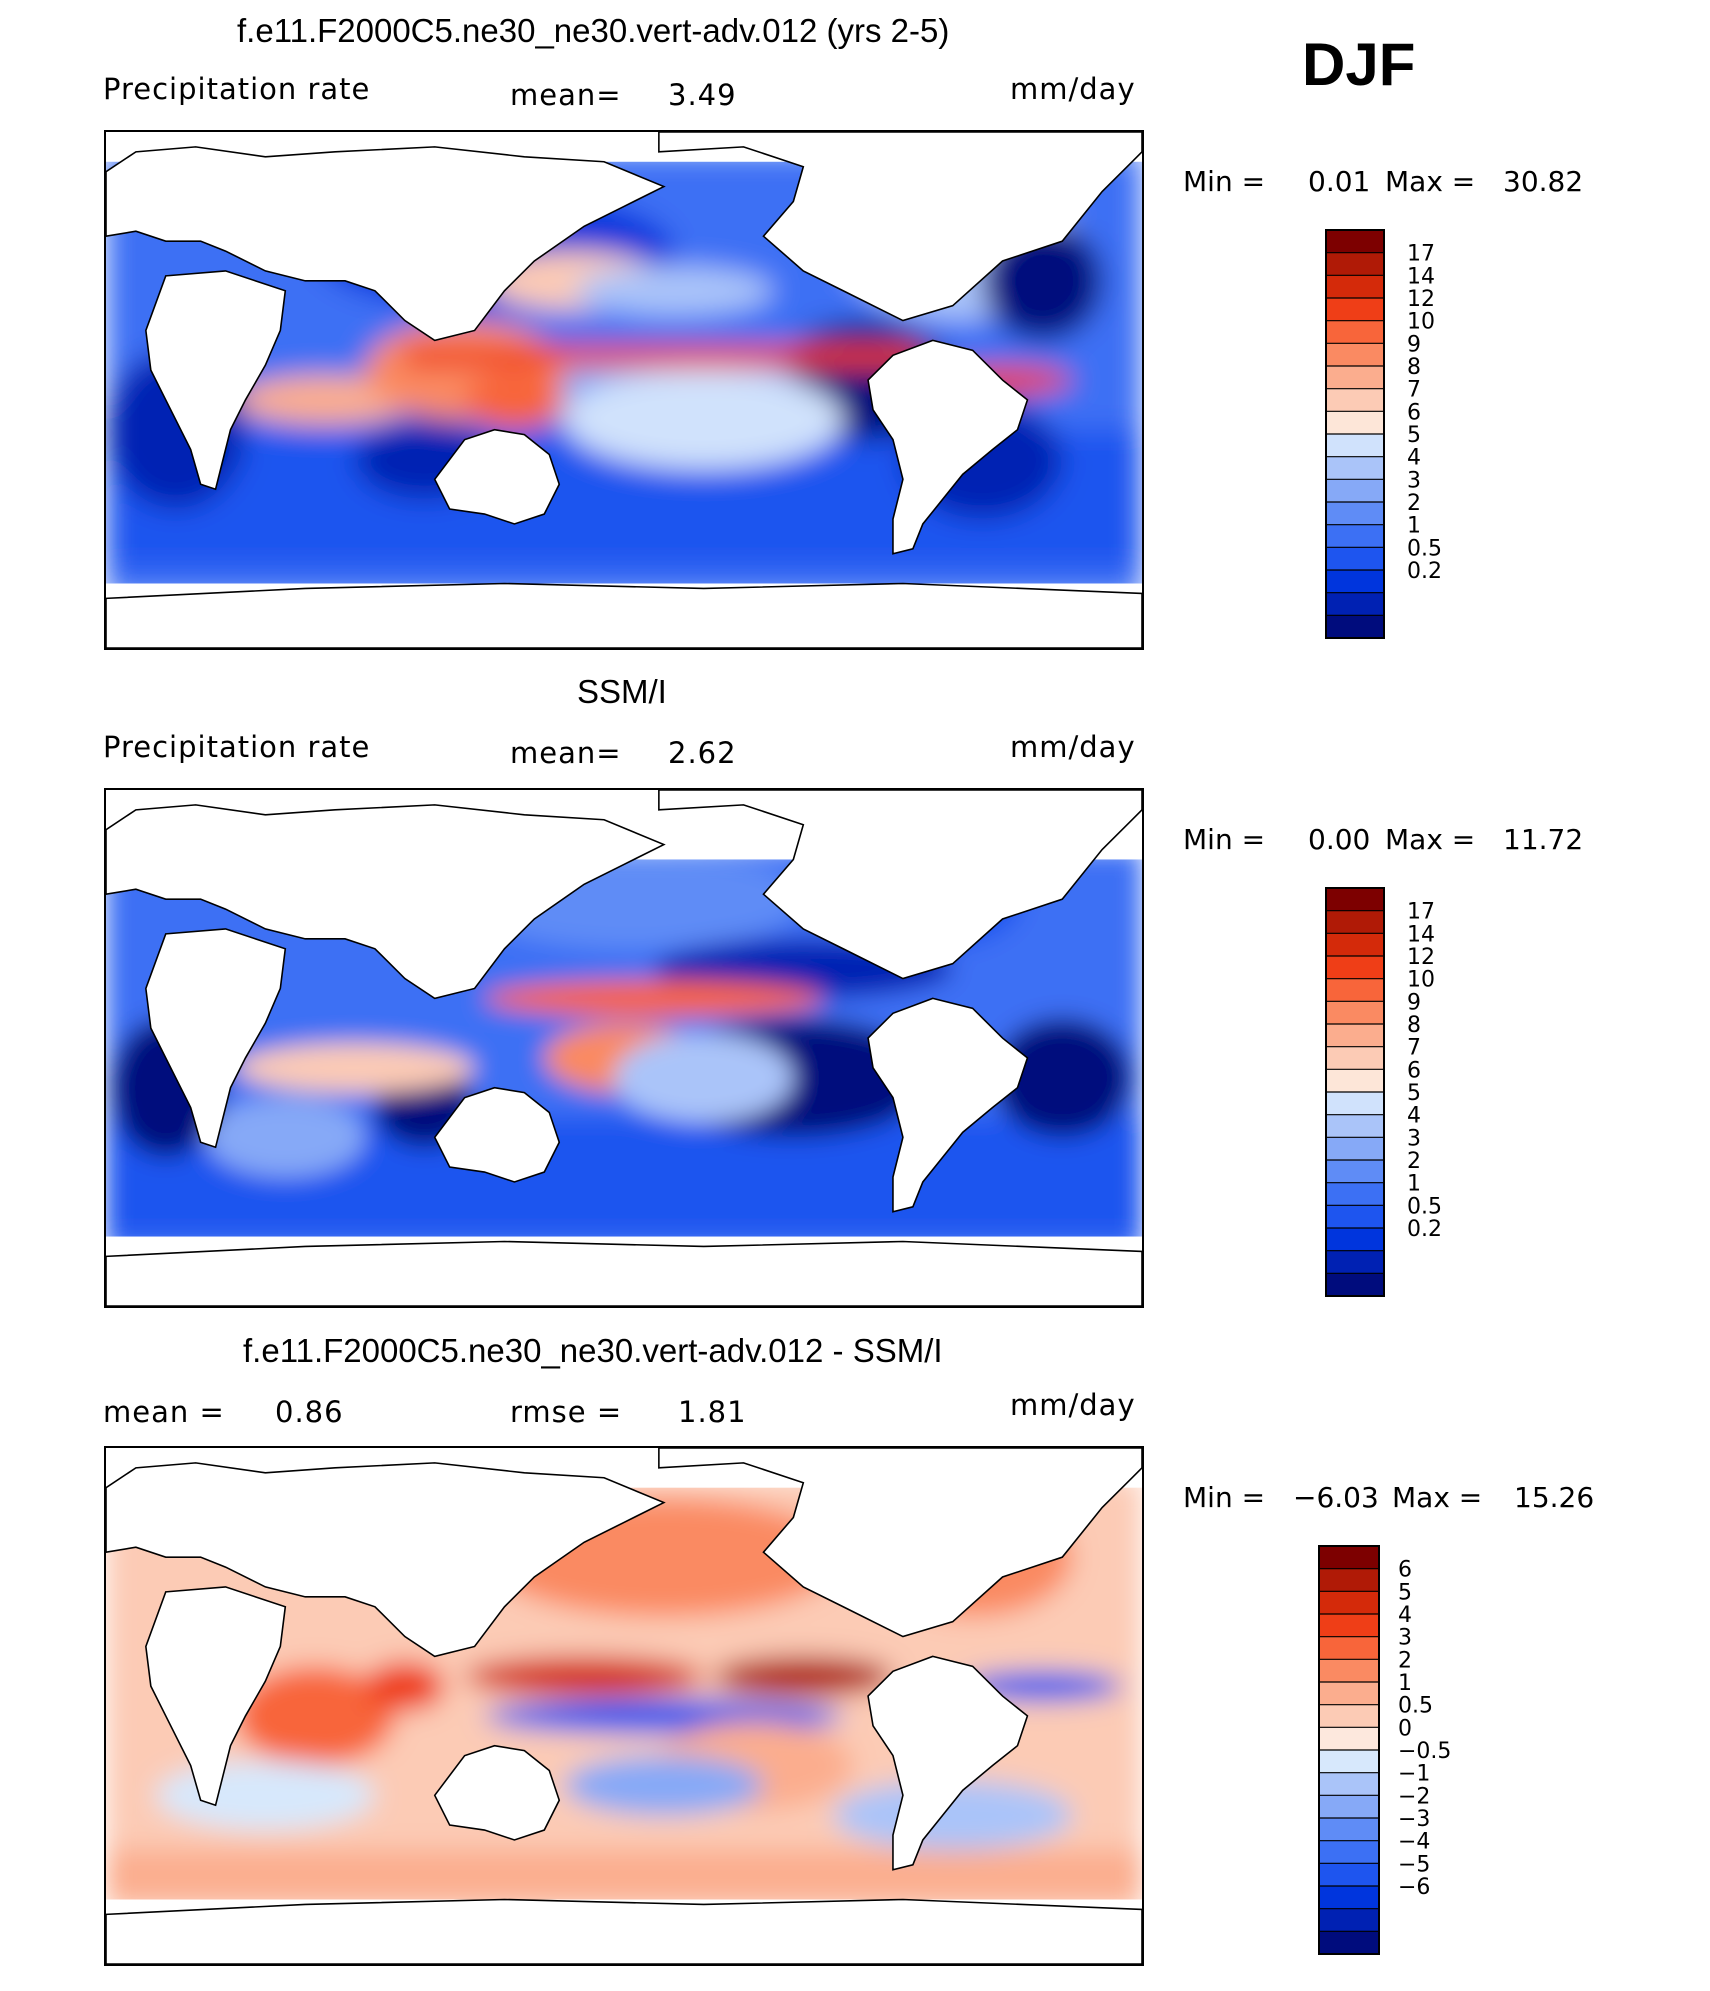  I want to click on panel-2-units: mm/day, so click(1073, 747).